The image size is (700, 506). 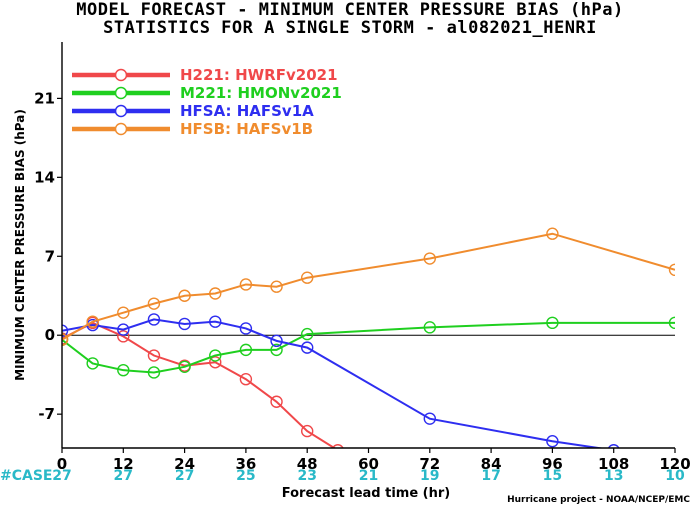 I want to click on y-tick-label: -7, so click(x=46, y=414).